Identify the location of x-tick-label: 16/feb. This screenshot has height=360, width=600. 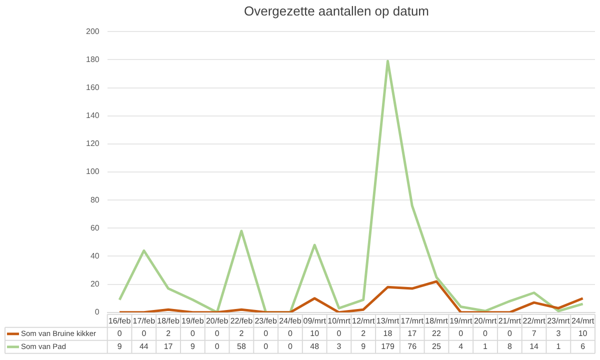
(120, 321).